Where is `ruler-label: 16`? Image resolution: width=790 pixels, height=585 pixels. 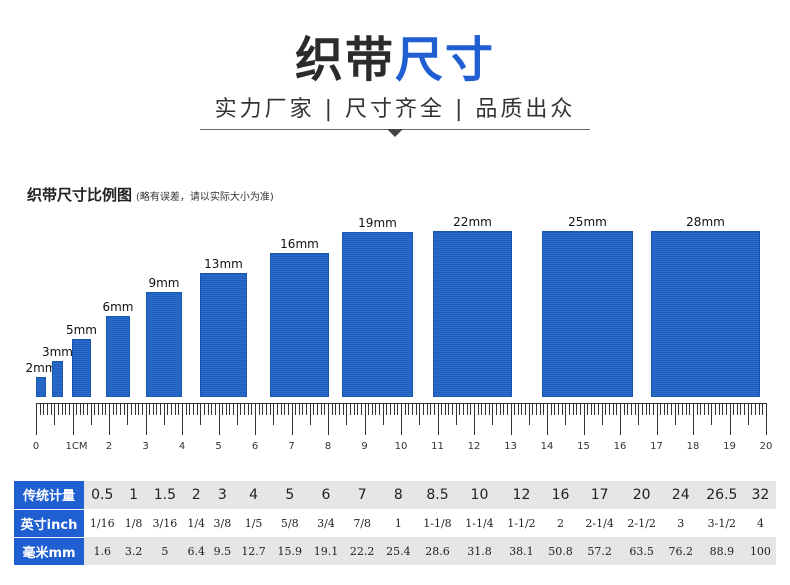
ruler-label: 16 is located at coordinates (620, 446).